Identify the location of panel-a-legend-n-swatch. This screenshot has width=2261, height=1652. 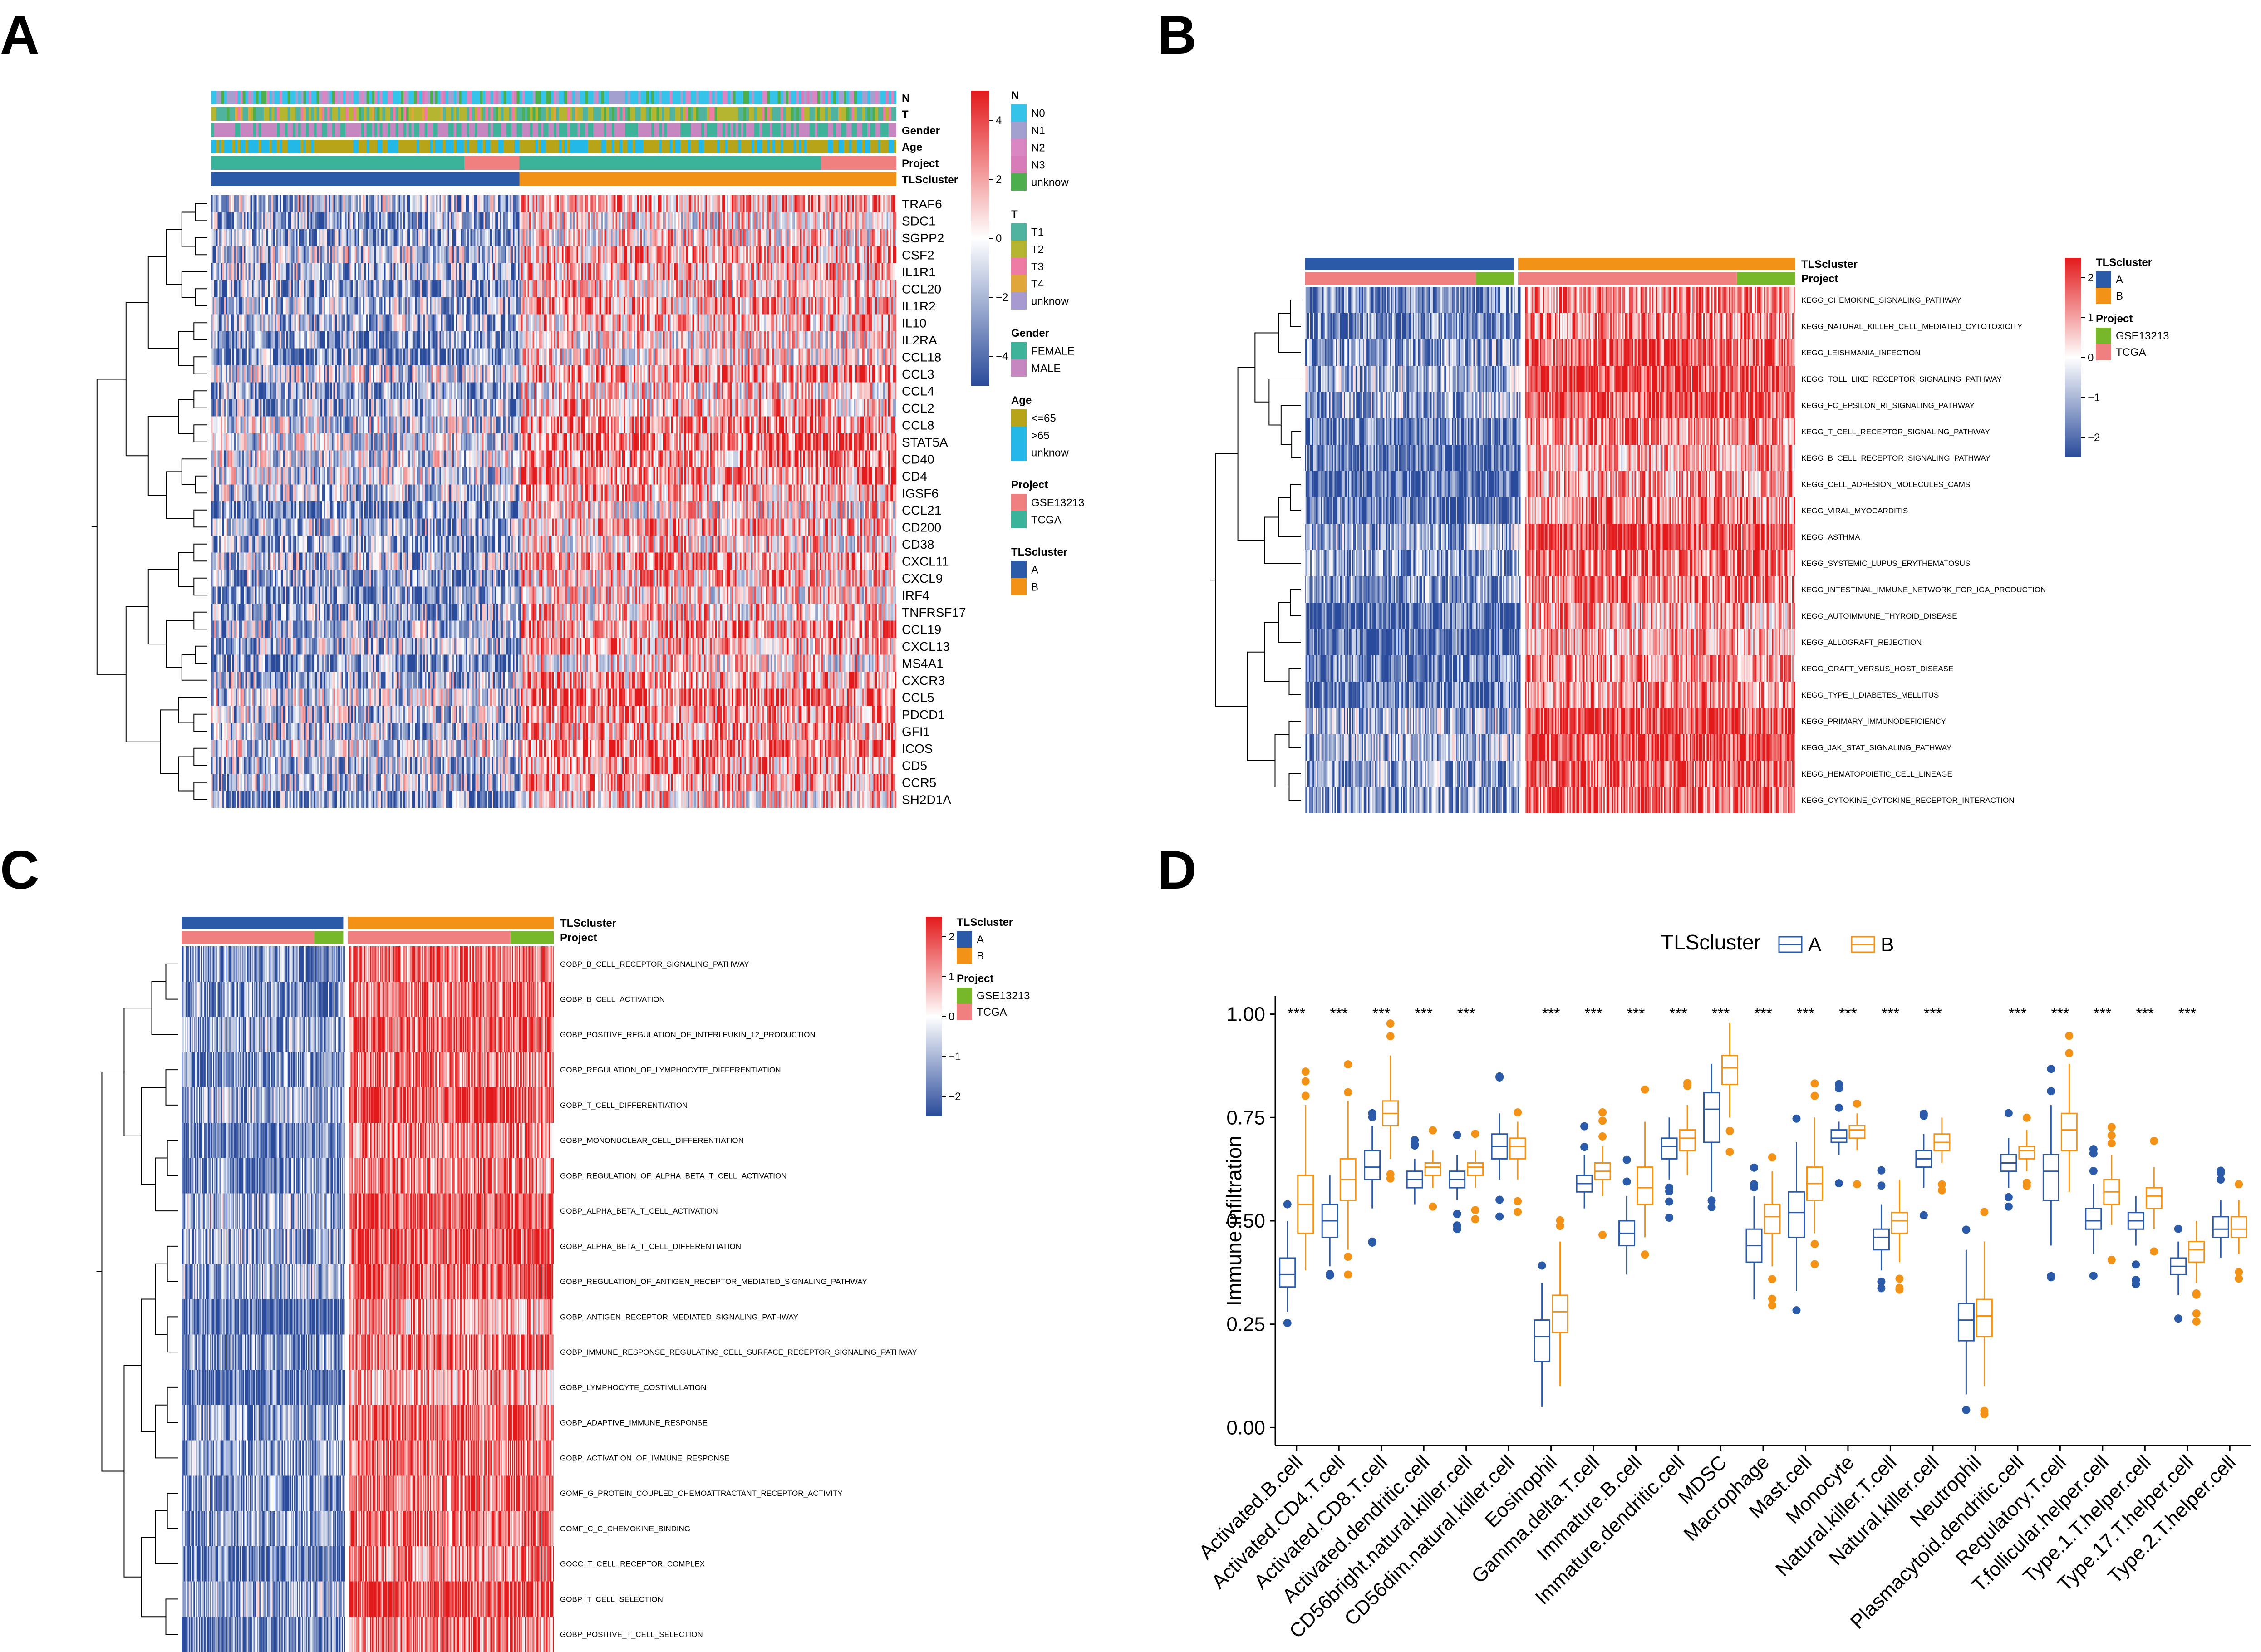
(1019, 113).